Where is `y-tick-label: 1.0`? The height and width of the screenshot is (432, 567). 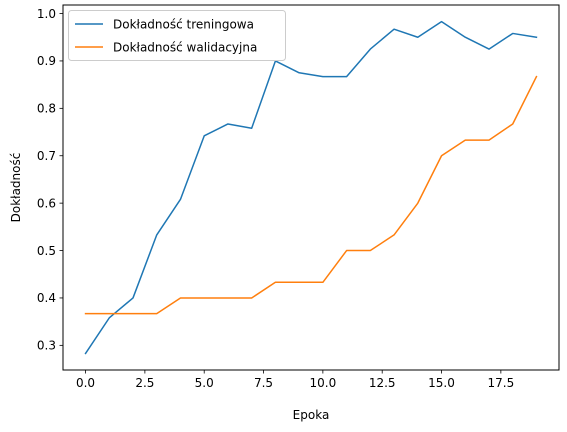
y-tick-label: 1.0 is located at coordinates (46, 14).